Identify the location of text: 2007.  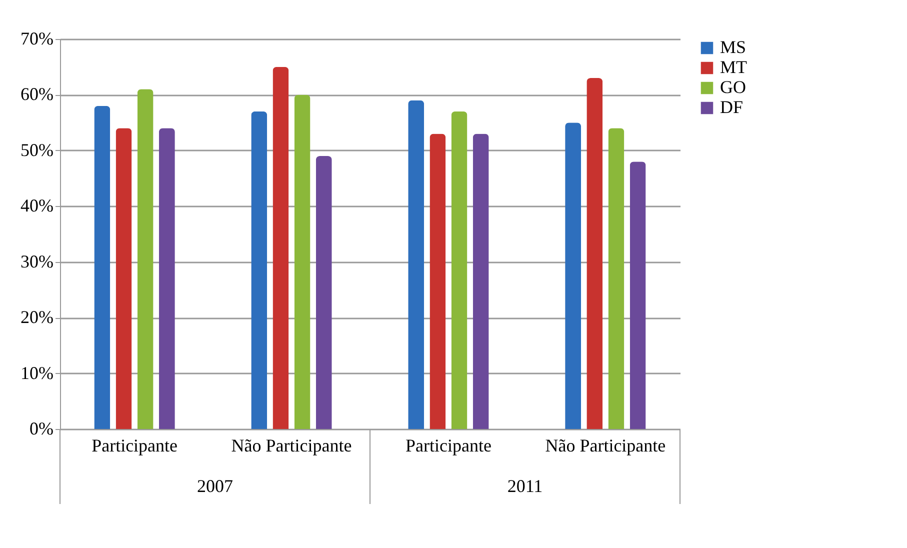
(215, 486).